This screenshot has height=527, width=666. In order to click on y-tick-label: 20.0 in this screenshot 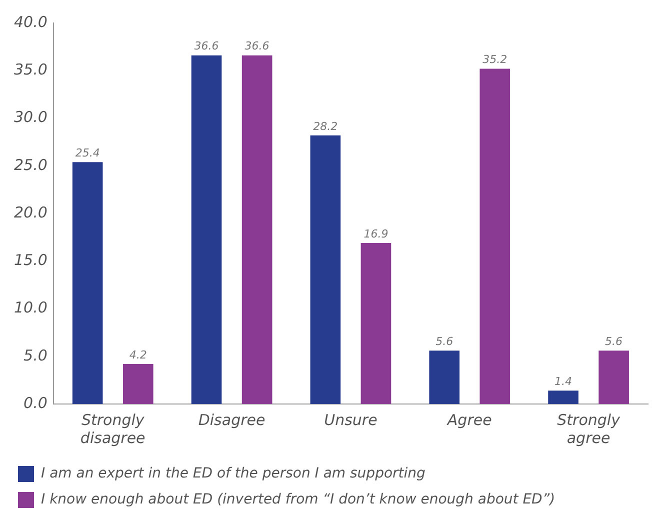, I will do `click(31, 212)`.